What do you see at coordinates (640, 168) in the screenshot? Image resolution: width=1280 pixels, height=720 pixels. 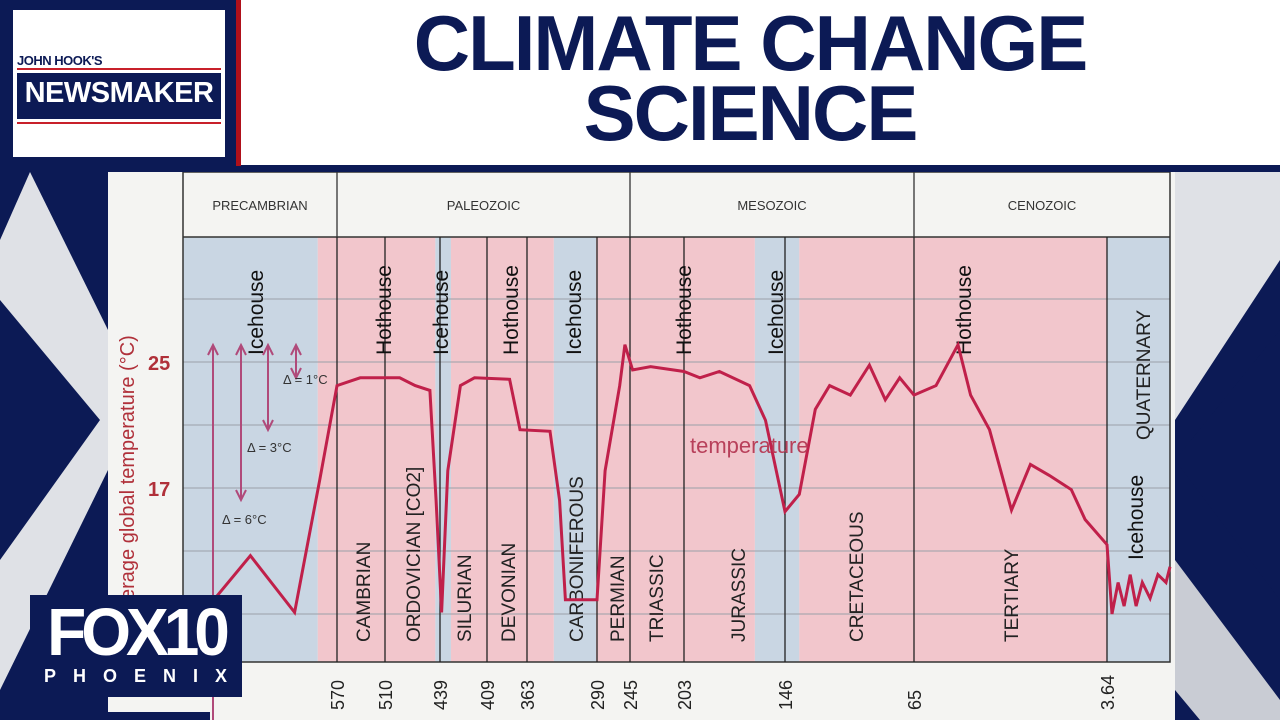 I see `header-divider` at bounding box center [640, 168].